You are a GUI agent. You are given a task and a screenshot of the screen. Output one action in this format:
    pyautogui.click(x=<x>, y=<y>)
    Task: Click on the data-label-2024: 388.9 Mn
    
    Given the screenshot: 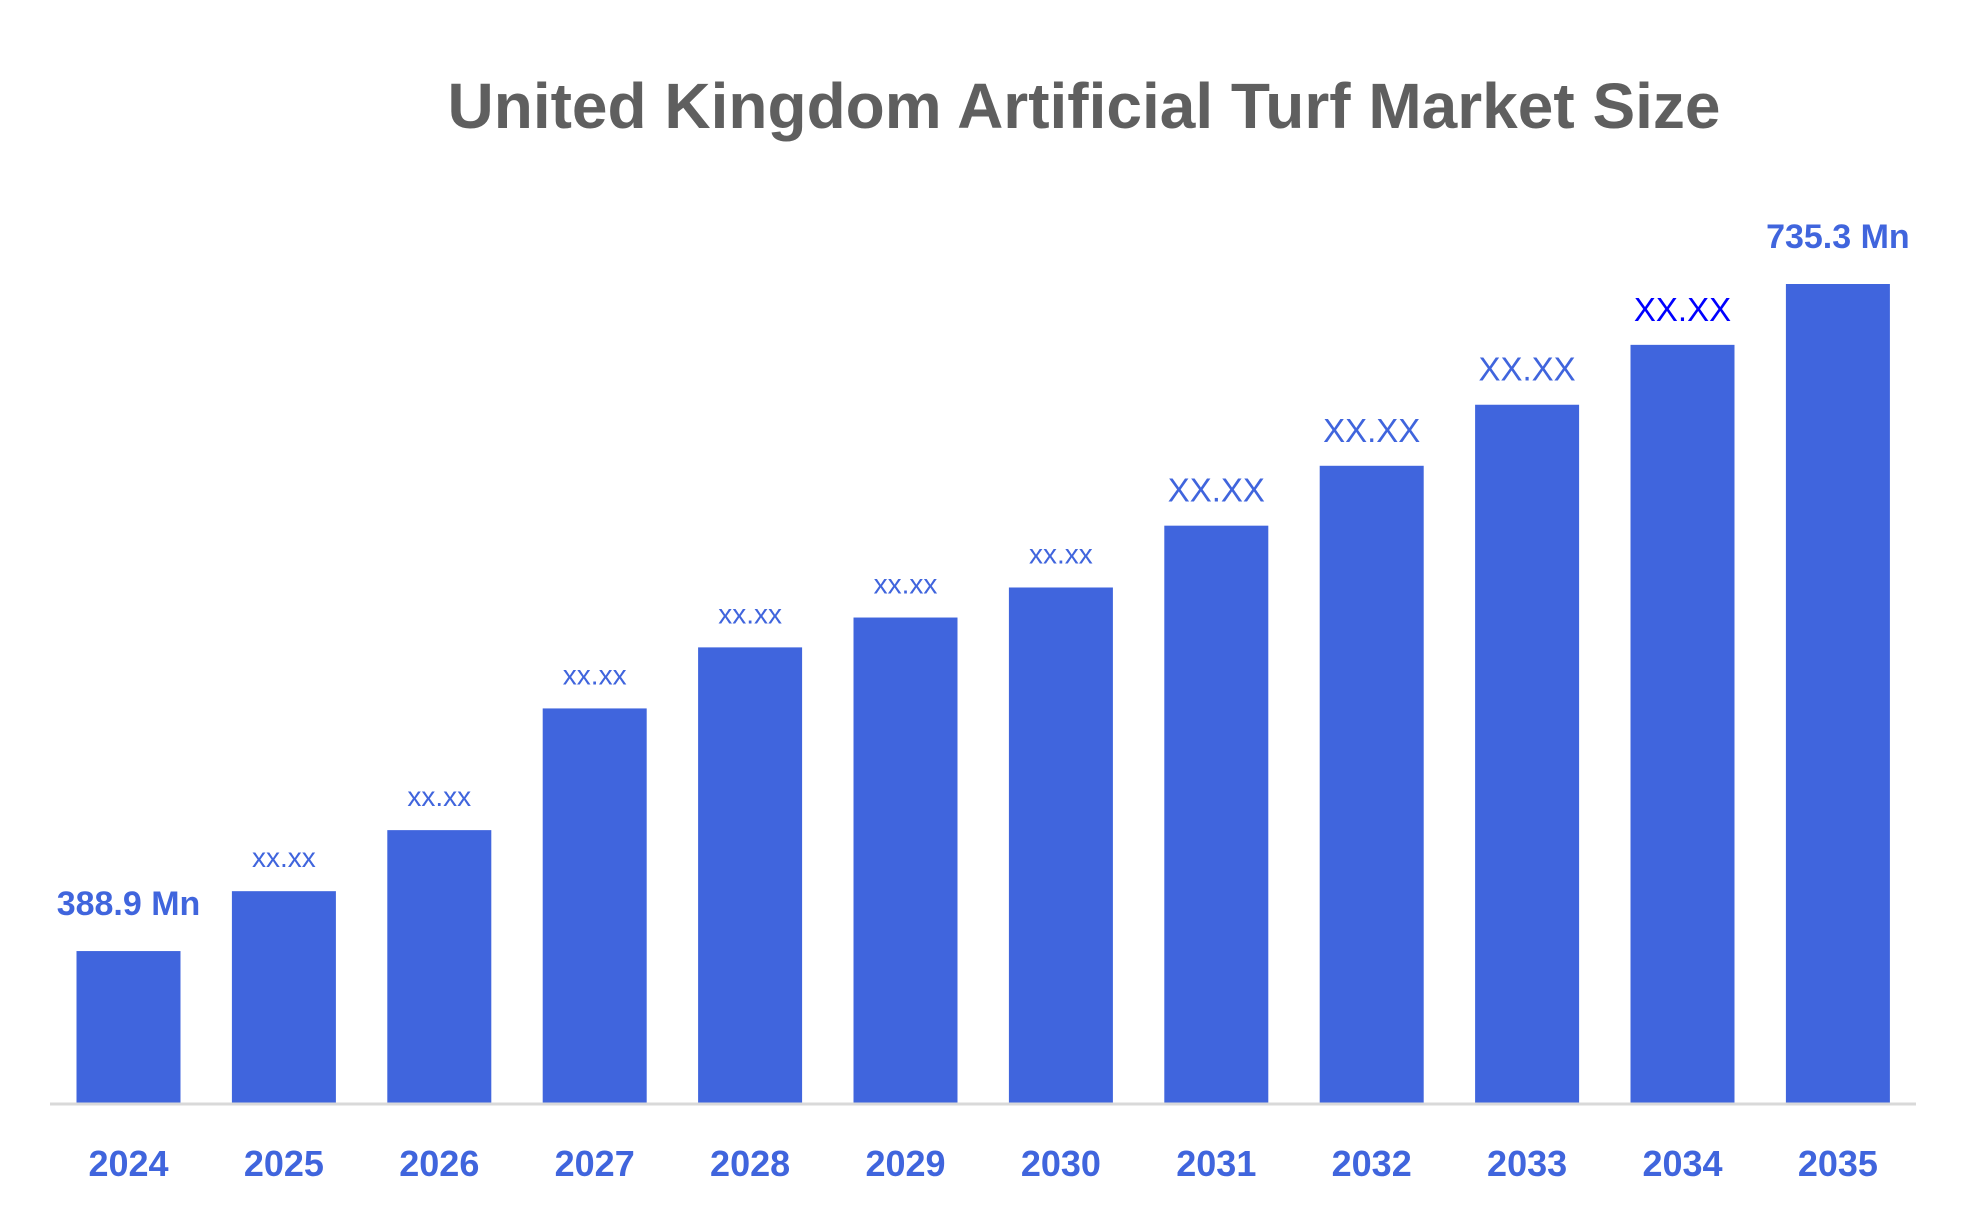 What is the action you would take?
    pyautogui.click(x=129, y=904)
    